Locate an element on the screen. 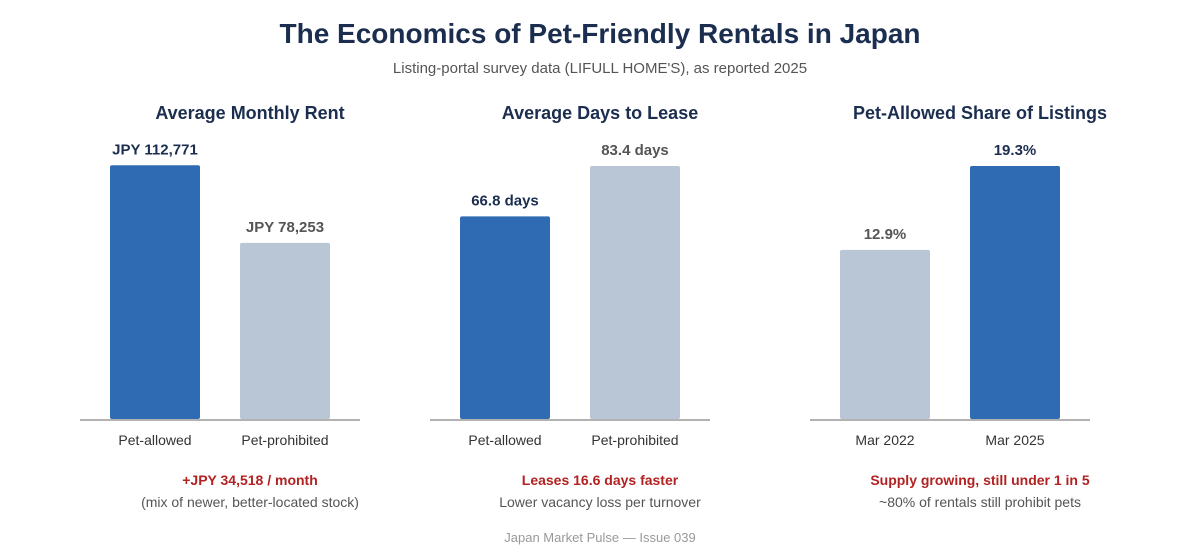 The width and height of the screenshot is (1200, 560). page-footer: Japan Market Pulse — Issue 039 is located at coordinates (600, 537).